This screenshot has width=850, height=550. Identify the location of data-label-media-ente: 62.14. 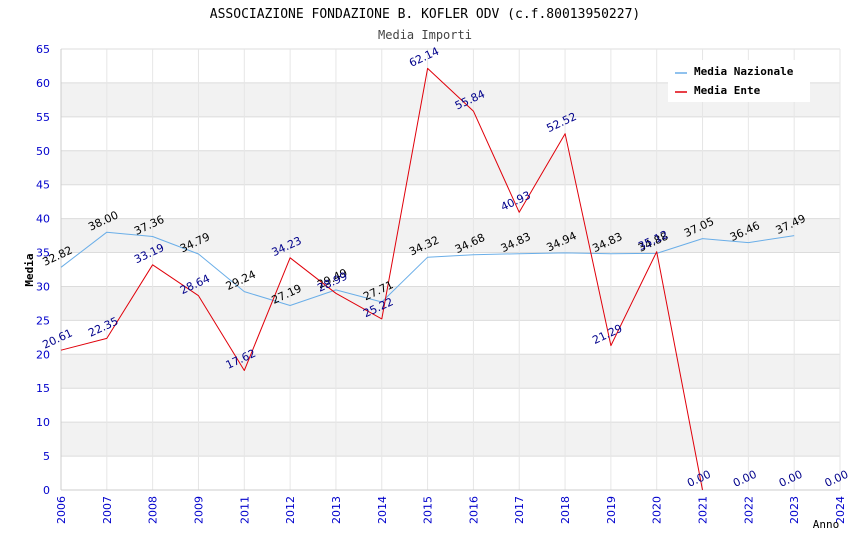
(424, 57).